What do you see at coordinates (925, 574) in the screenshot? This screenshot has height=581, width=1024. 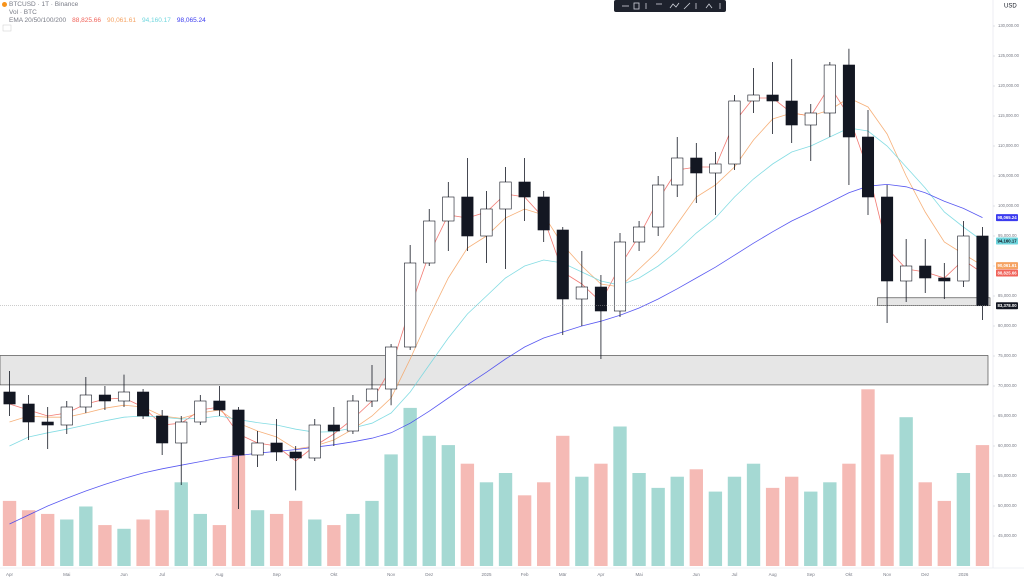 I see `x-tick-label: Dez` at bounding box center [925, 574].